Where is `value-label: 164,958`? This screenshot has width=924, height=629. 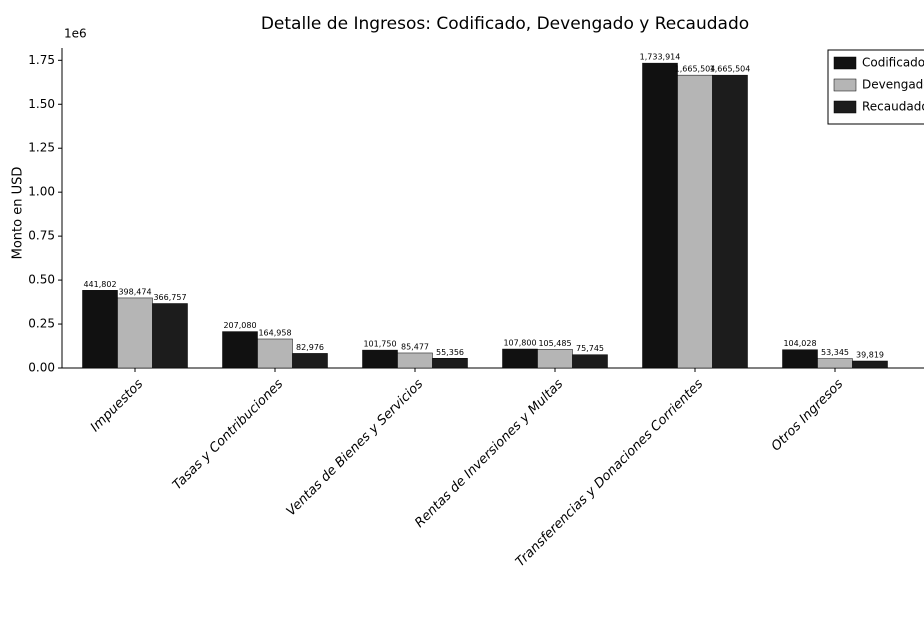 value-label: 164,958 is located at coordinates (274, 332).